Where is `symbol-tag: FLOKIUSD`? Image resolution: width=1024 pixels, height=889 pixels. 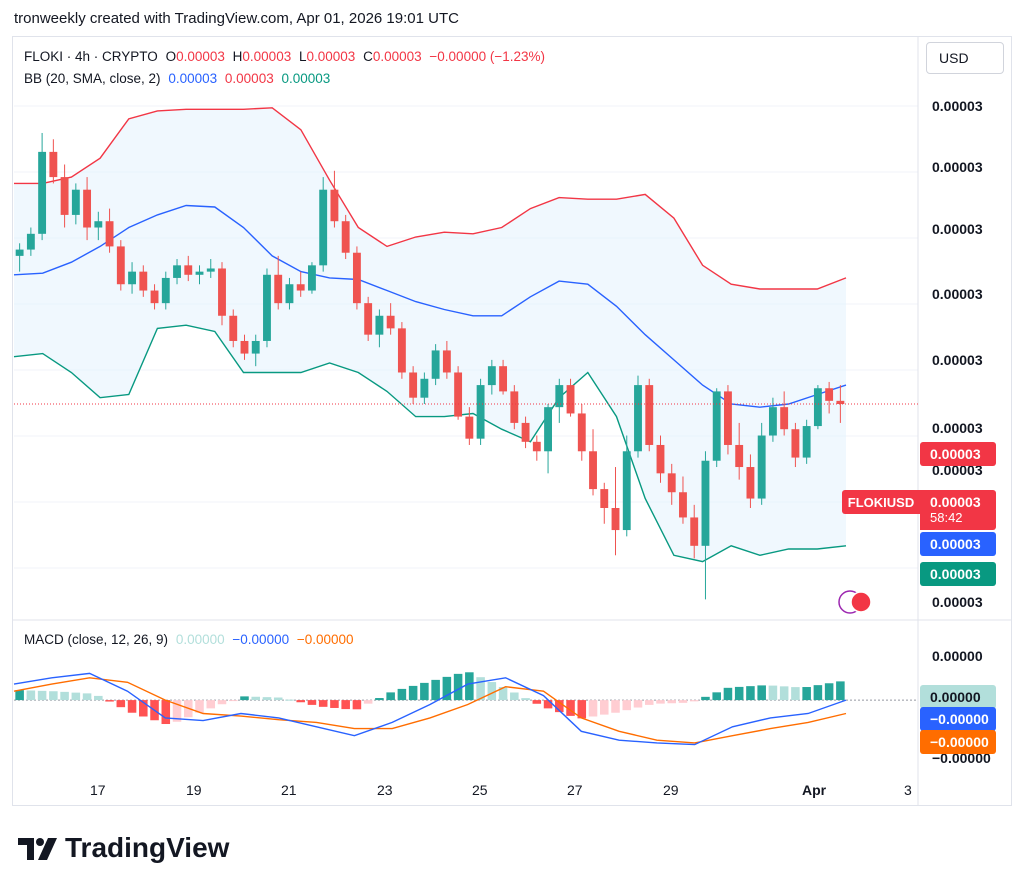
symbol-tag: FLOKIUSD is located at coordinates (881, 502).